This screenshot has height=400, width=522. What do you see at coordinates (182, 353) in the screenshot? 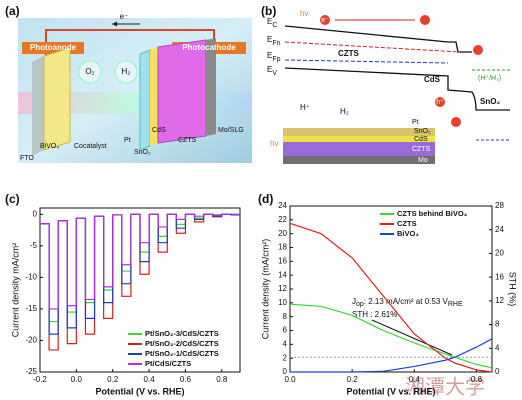
I see `legend-label: Pt/SnO₂-1/CdS/CZTS` at bounding box center [182, 353].